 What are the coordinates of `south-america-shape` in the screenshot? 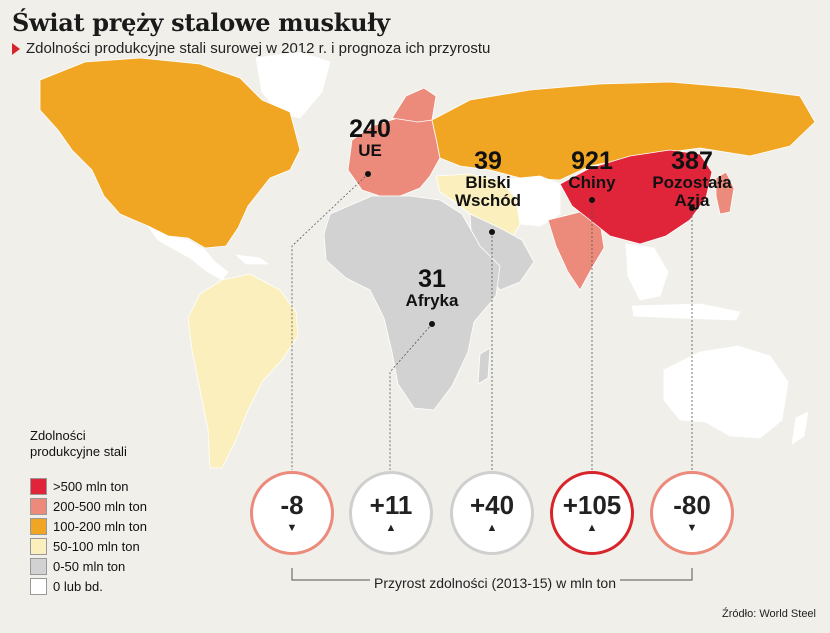 It's located at (243, 371).